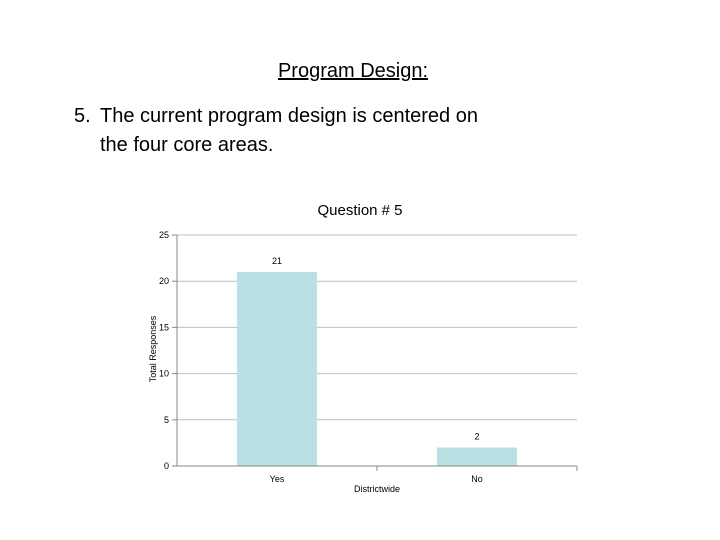 The image size is (720, 540). I want to click on bar-yes, so click(277, 368).